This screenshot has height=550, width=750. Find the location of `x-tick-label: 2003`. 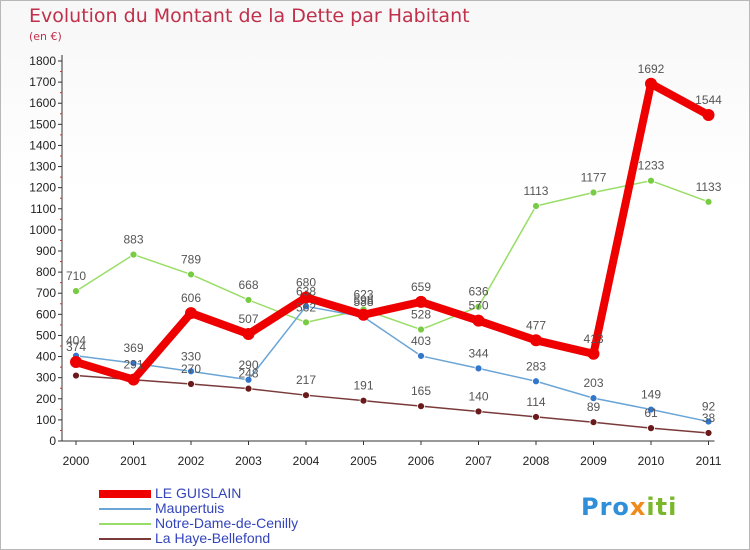

x-tick-label: 2003 is located at coordinates (248, 461).